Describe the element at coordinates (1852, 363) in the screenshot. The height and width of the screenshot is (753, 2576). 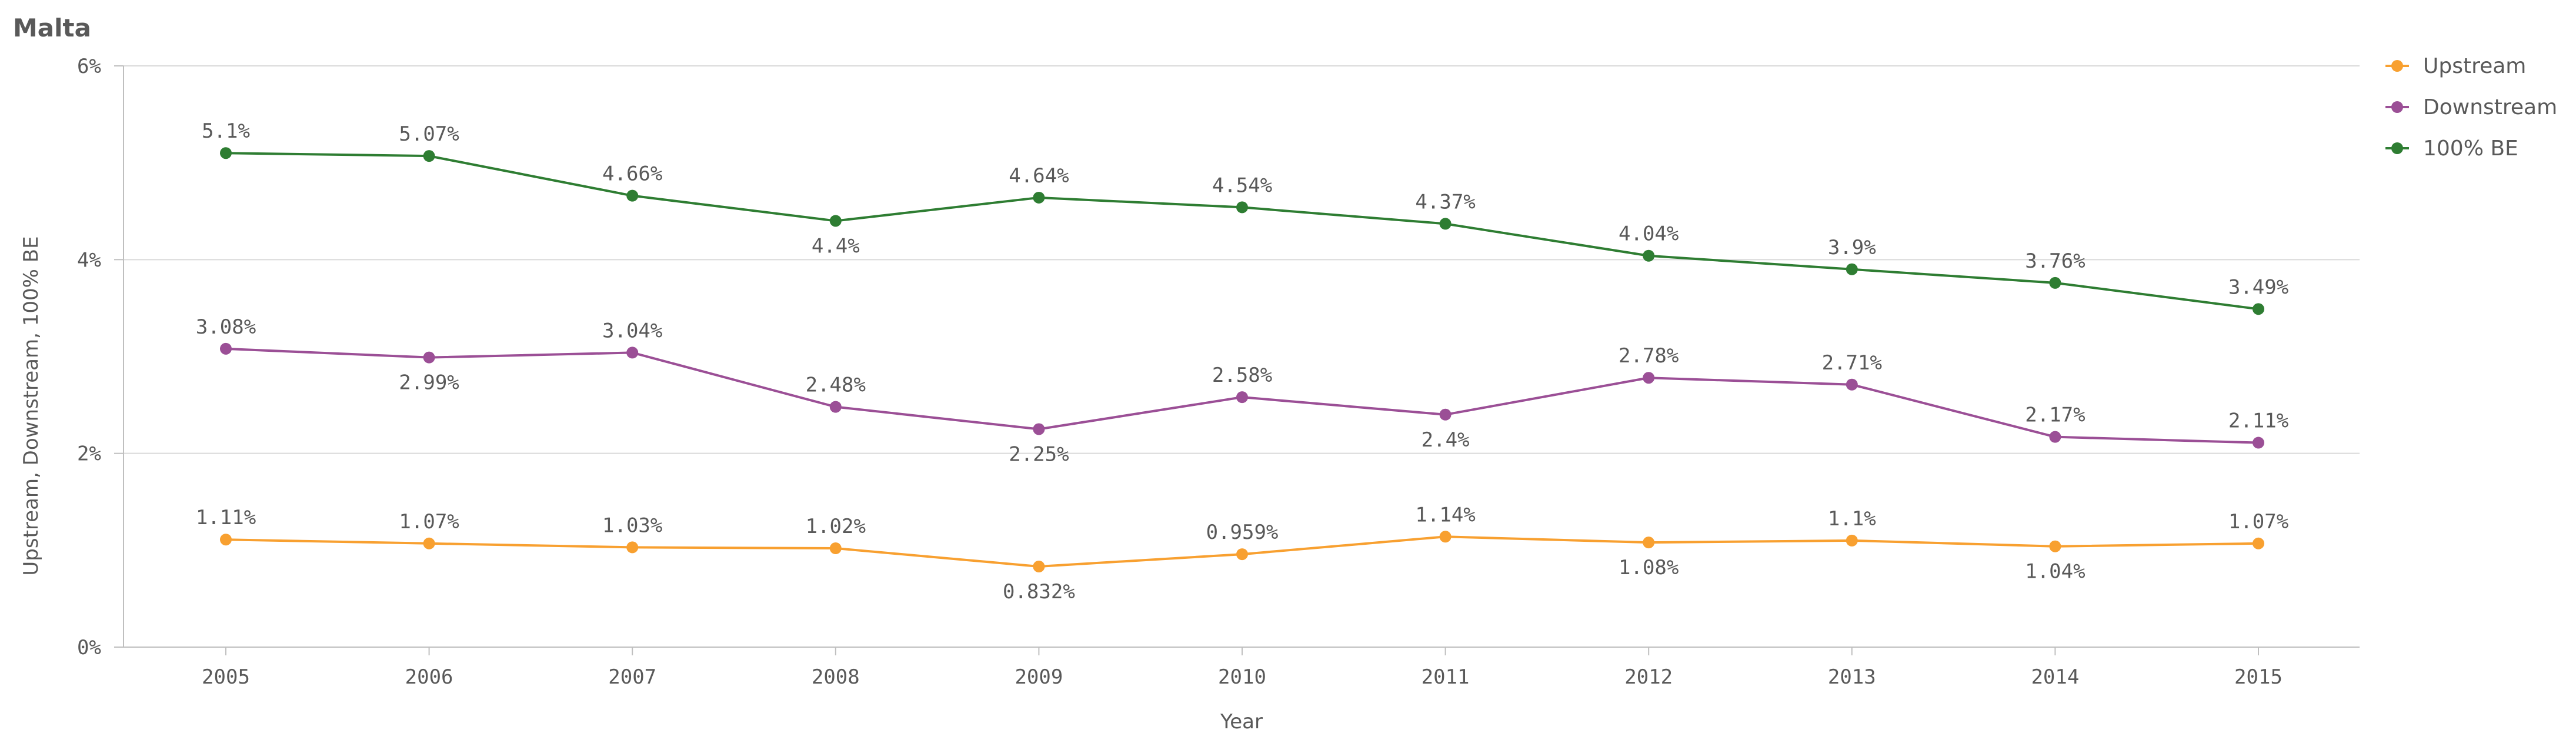
I see `data-label-downstream: 2.71%` at that location.